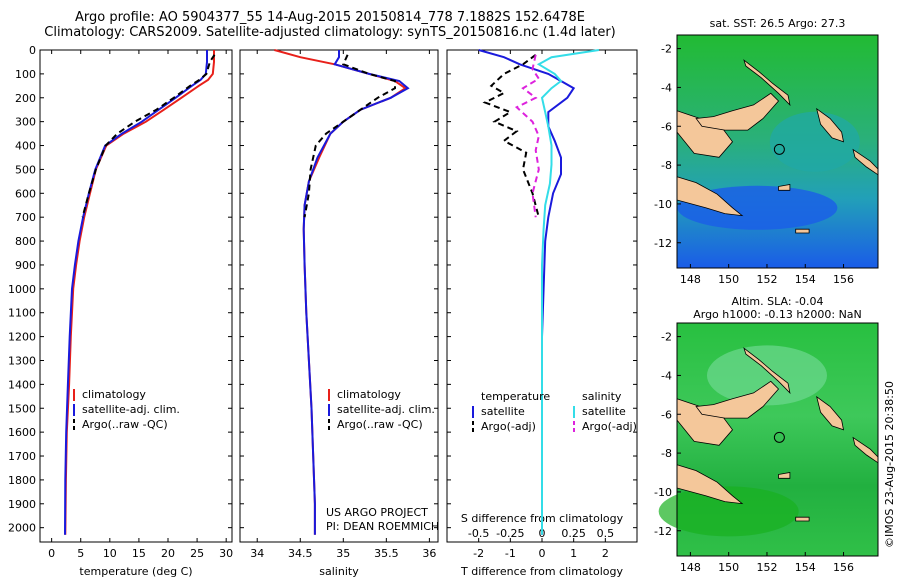  Describe the element at coordinates (777, 314) in the screenshot. I see `map-subtitle: Argo h1000: -0.13 h2000: NaN` at that location.